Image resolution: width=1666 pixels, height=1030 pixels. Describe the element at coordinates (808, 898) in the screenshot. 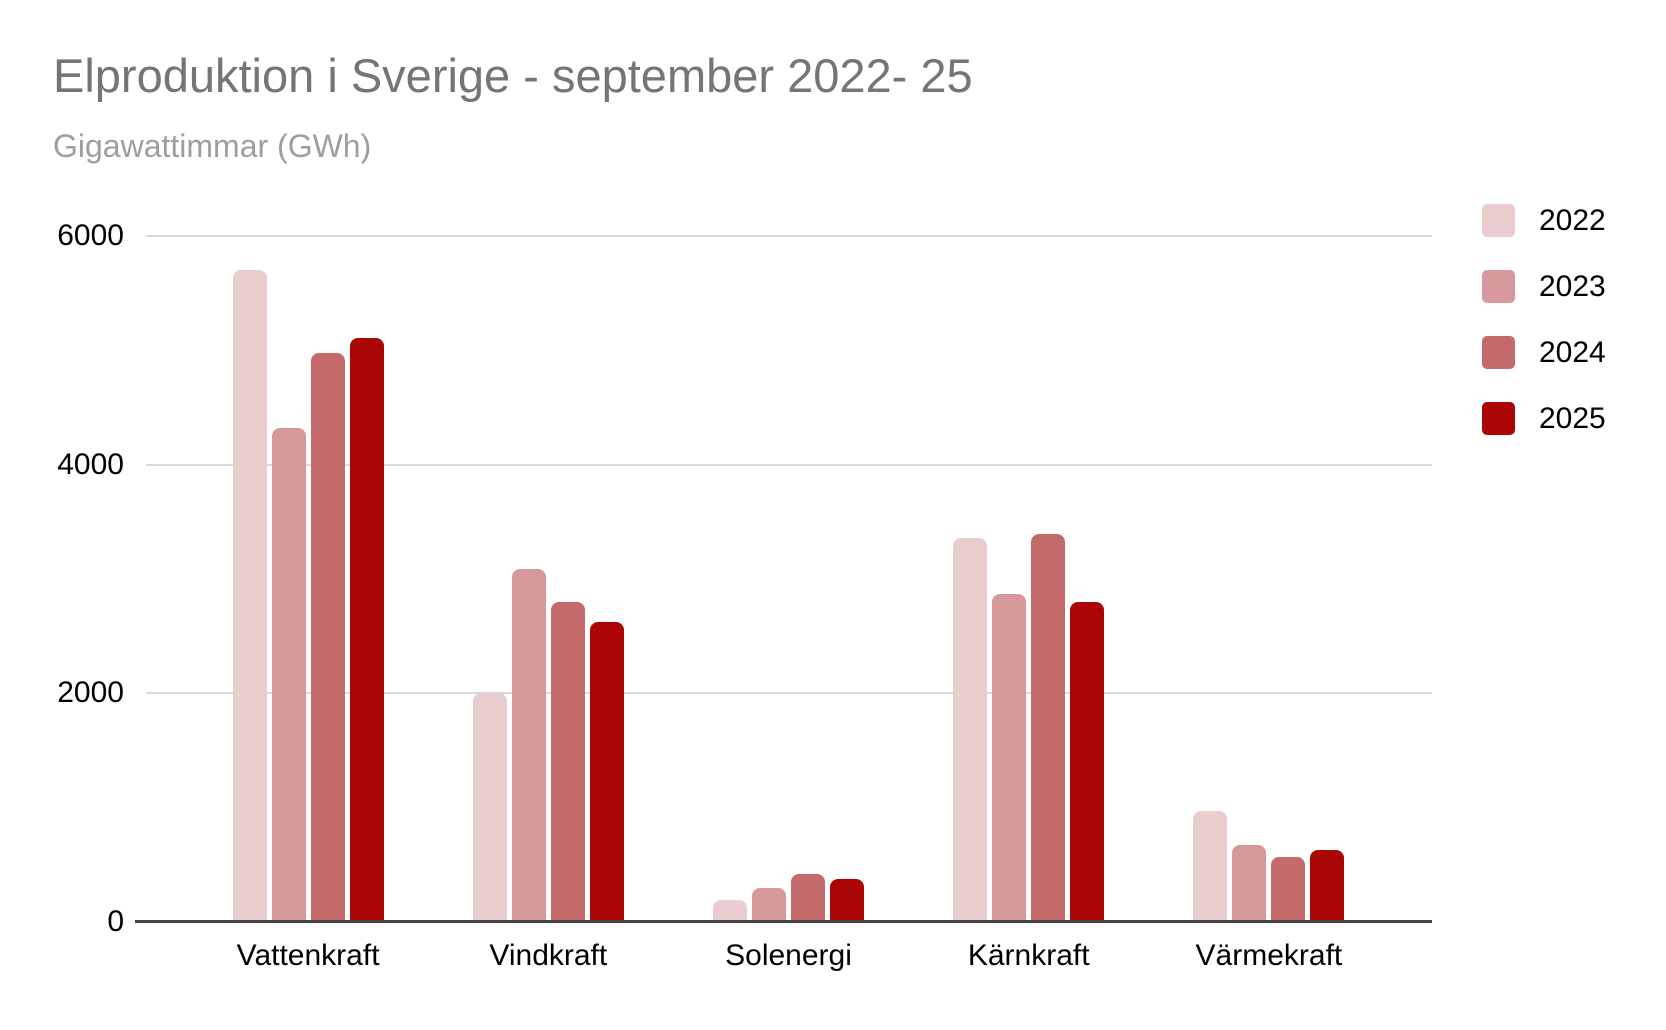

I see `bar-2024-solenergi` at that location.